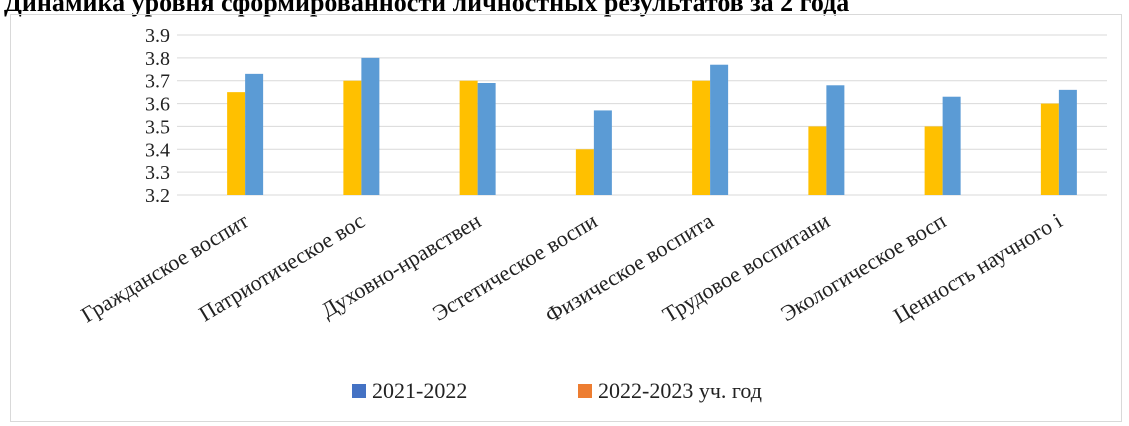  I want to click on y-tick-label: 3.2, so click(157, 196).